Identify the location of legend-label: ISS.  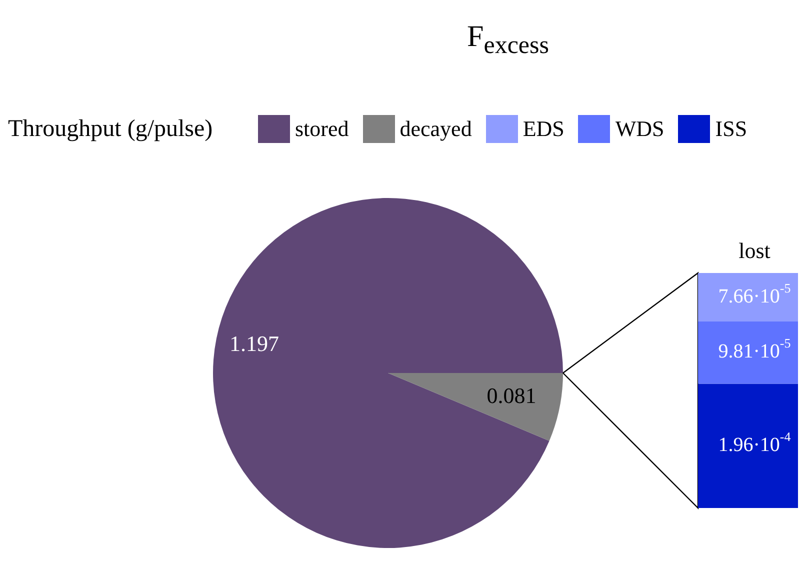
(731, 129).